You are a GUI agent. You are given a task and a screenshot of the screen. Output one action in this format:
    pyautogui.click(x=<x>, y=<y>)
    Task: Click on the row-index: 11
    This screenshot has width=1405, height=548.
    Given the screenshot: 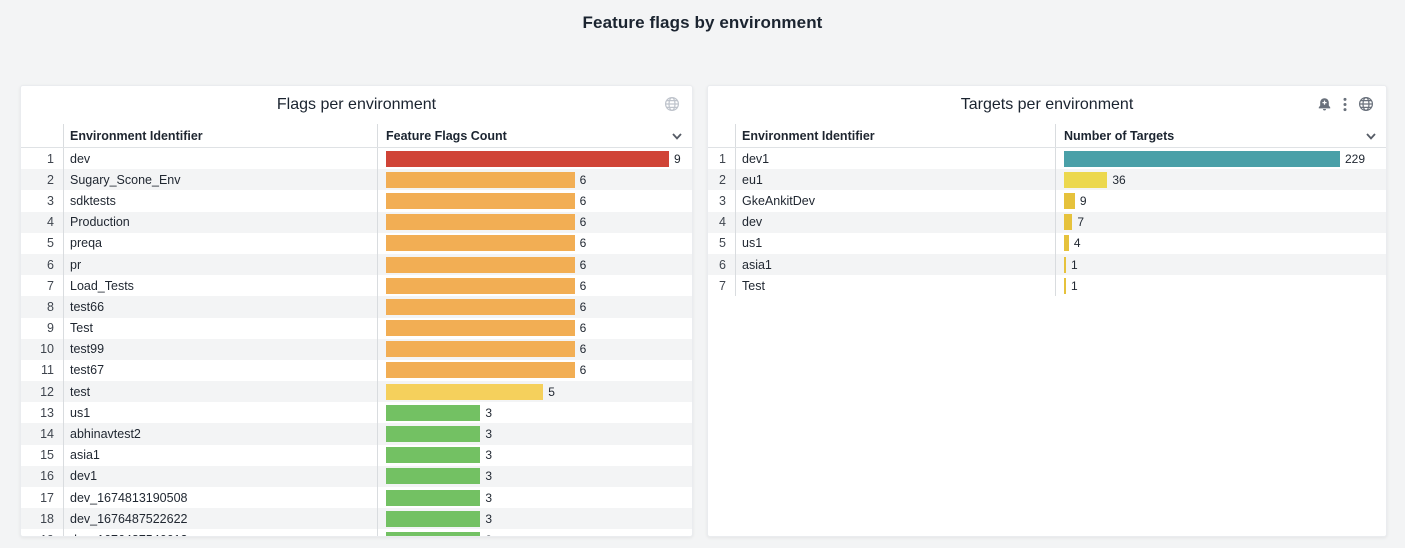 What is the action you would take?
    pyautogui.click(x=42, y=370)
    